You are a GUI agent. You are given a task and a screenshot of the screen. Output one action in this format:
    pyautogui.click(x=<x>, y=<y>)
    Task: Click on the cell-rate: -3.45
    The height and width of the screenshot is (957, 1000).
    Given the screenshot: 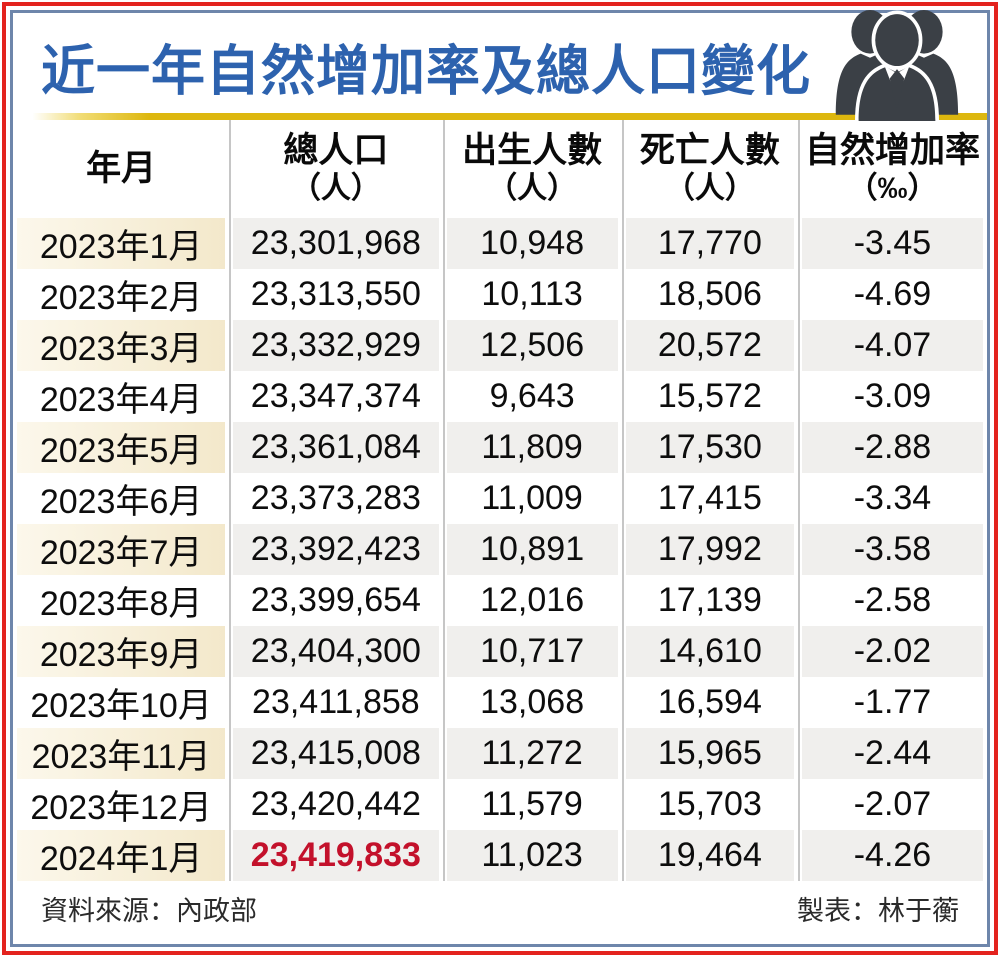 What is the action you would take?
    pyautogui.click(x=892, y=243)
    